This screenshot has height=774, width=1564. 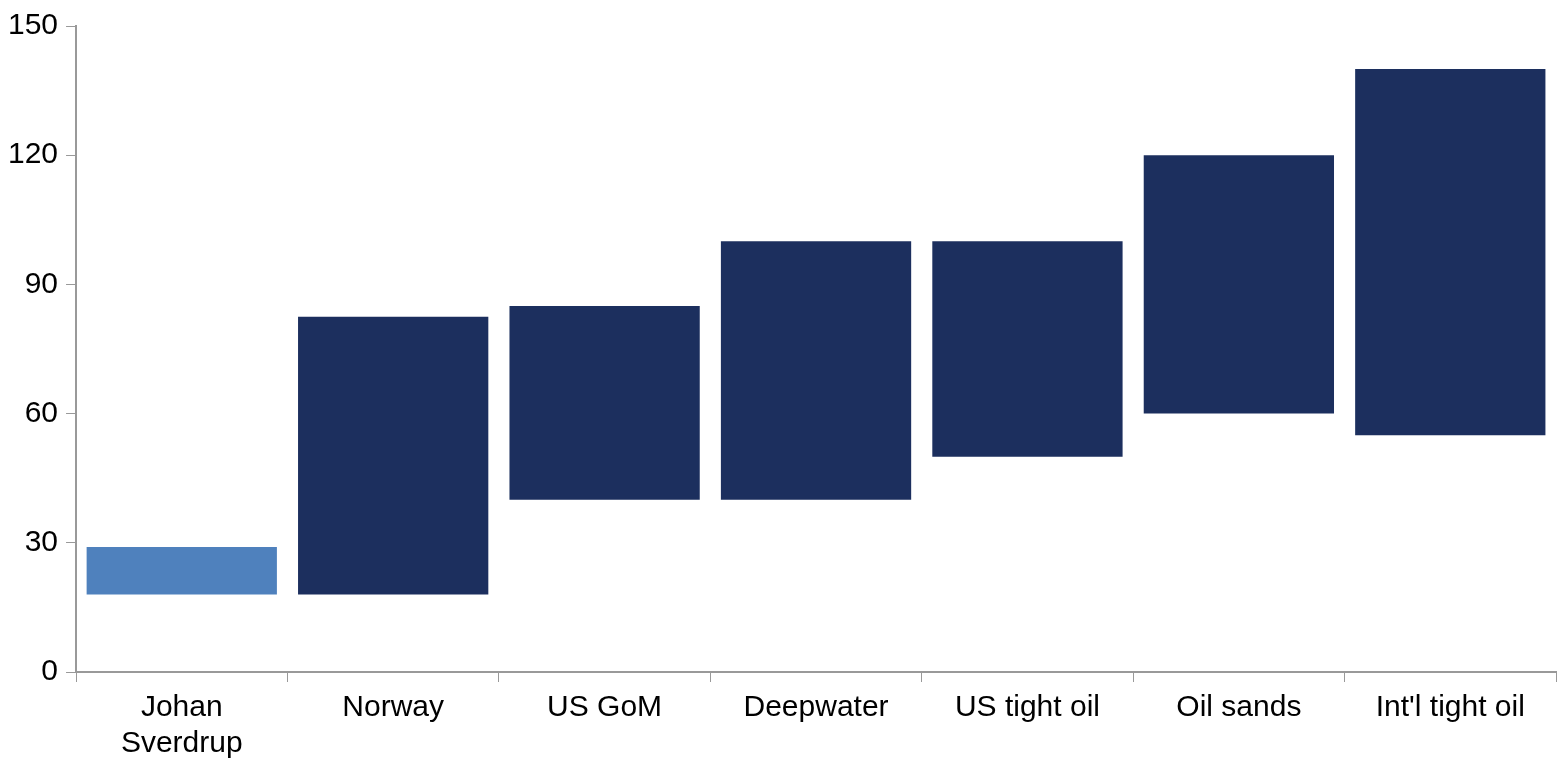 What do you see at coordinates (1450, 706) in the screenshot?
I see `x-tick-label: Int'l tight oil` at bounding box center [1450, 706].